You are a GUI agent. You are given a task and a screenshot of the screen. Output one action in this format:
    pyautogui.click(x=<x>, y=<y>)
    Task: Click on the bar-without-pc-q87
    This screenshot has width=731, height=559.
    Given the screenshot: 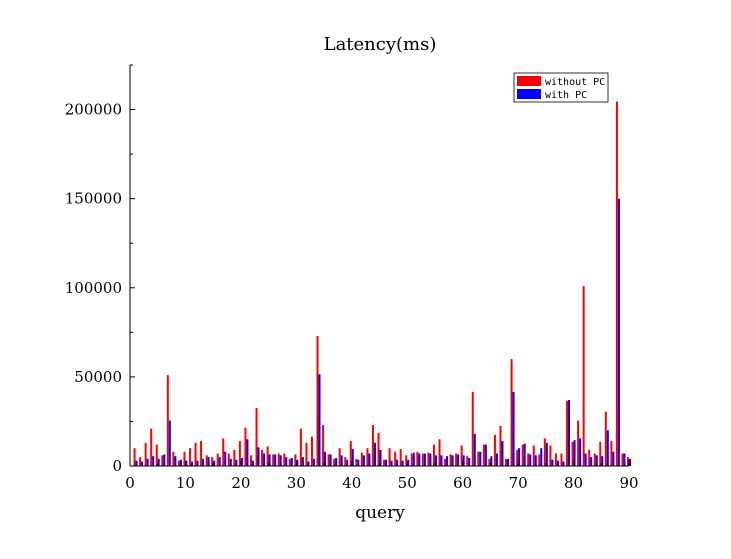 What is the action you would take?
    pyautogui.click(x=611, y=453)
    